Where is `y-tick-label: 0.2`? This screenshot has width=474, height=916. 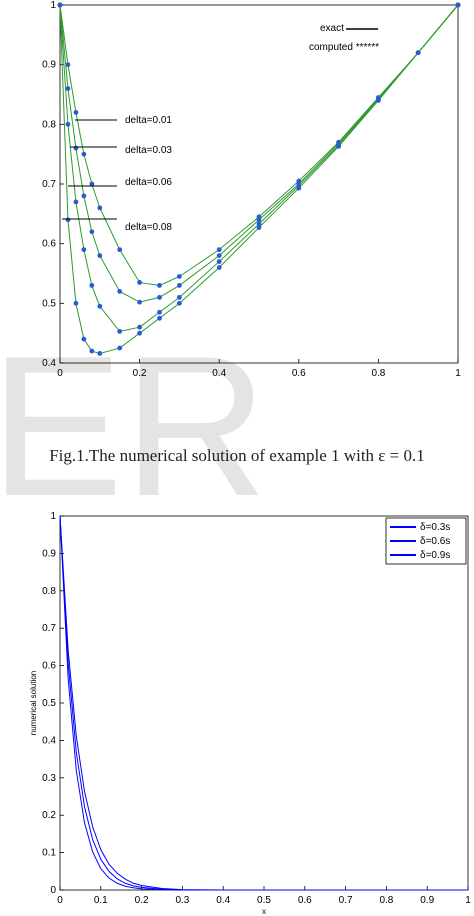
y-tick-label: 0.2 is located at coordinates (49, 815).